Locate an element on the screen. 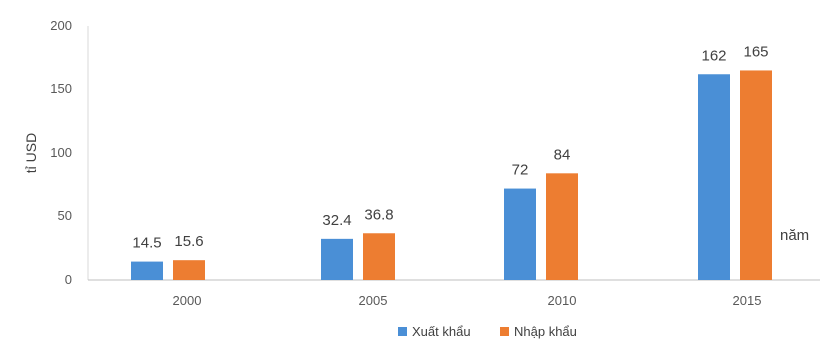  legend-swatch-xuat-khau is located at coordinates (402, 331).